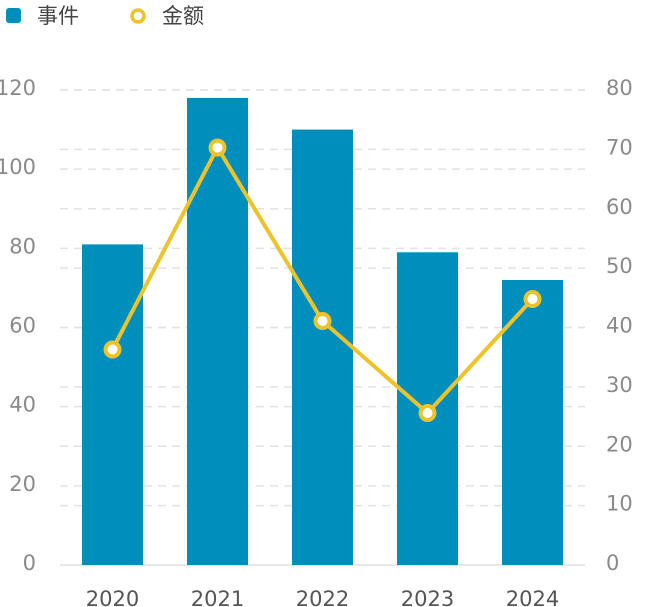 The width and height of the screenshot is (660, 607). What do you see at coordinates (619, 504) in the screenshot?
I see `y-right-tick-label: 10` at bounding box center [619, 504].